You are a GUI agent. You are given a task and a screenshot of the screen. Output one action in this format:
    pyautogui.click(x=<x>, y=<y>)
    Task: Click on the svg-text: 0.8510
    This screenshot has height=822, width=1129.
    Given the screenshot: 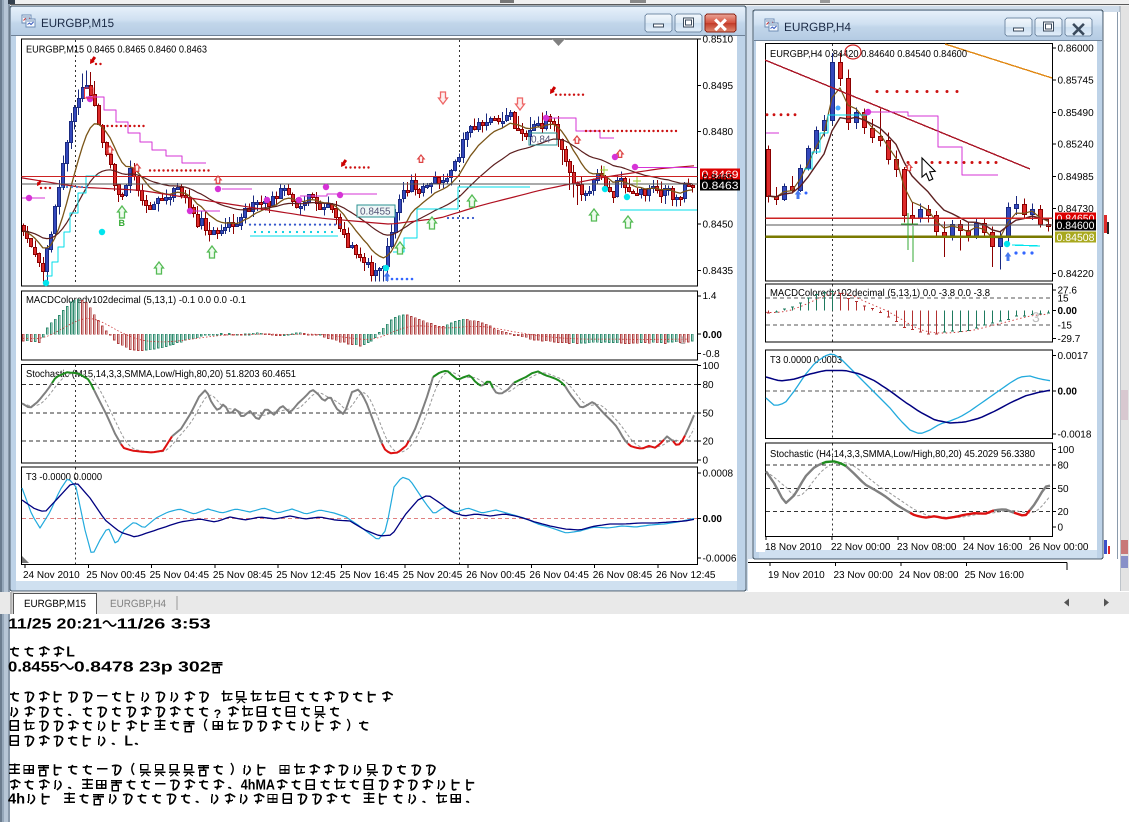 What is the action you would take?
    pyautogui.click(x=718, y=40)
    